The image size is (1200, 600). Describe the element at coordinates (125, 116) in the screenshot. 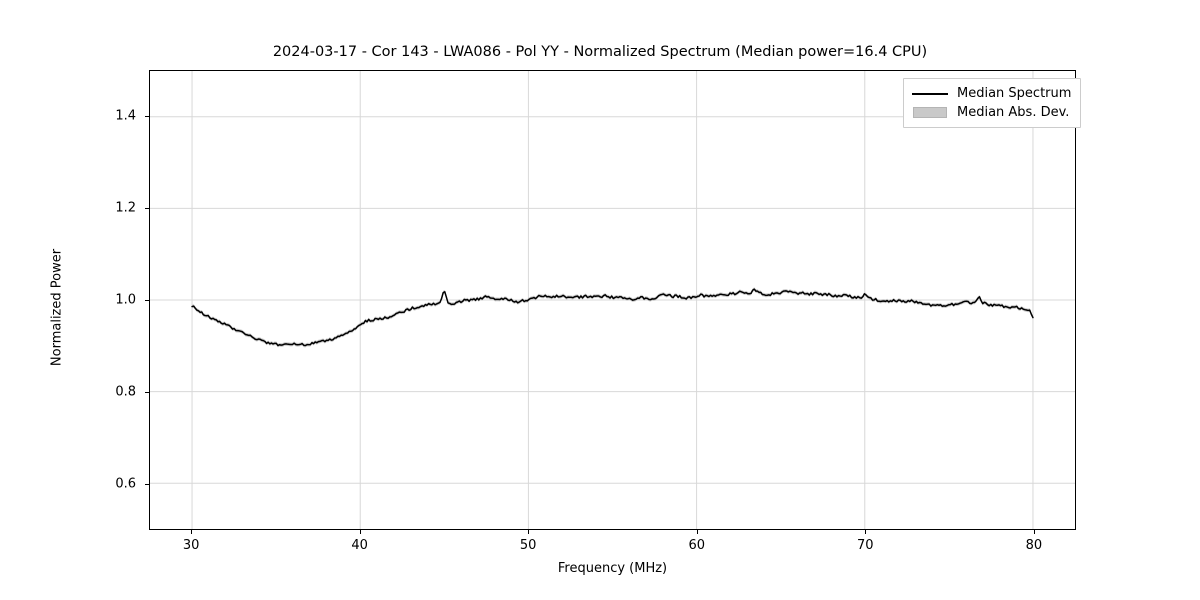

I see `y-tick-label: 1.4` at that location.